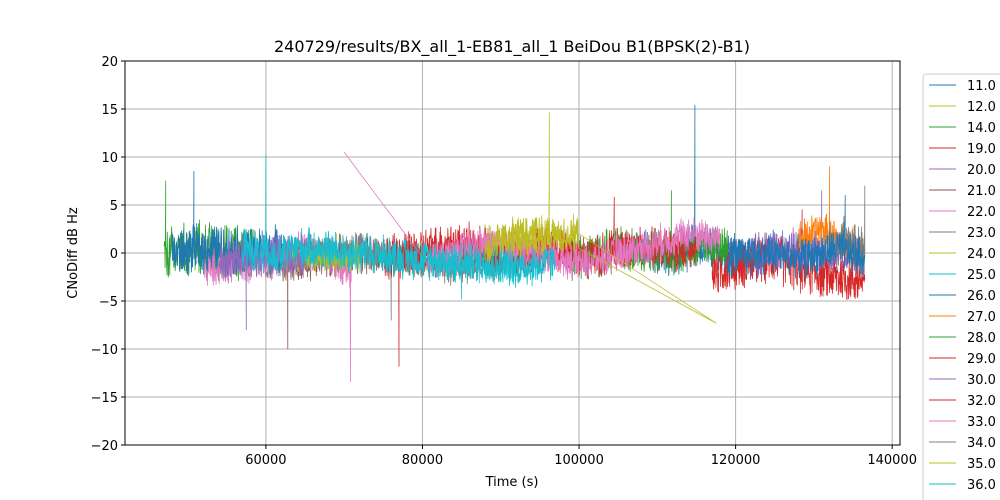  Describe the element at coordinates (981, 275) in the screenshot. I see `legend-label: 25.0` at that location.